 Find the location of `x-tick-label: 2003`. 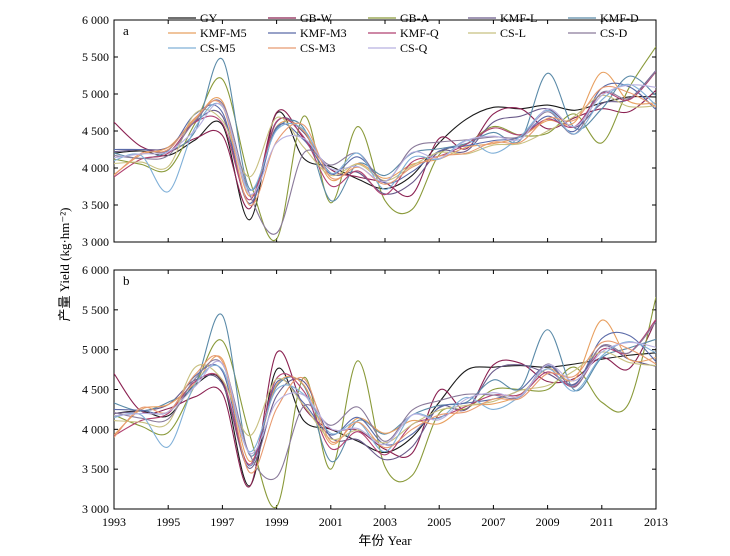

x-tick-label: 2003 is located at coordinates (385, 522).